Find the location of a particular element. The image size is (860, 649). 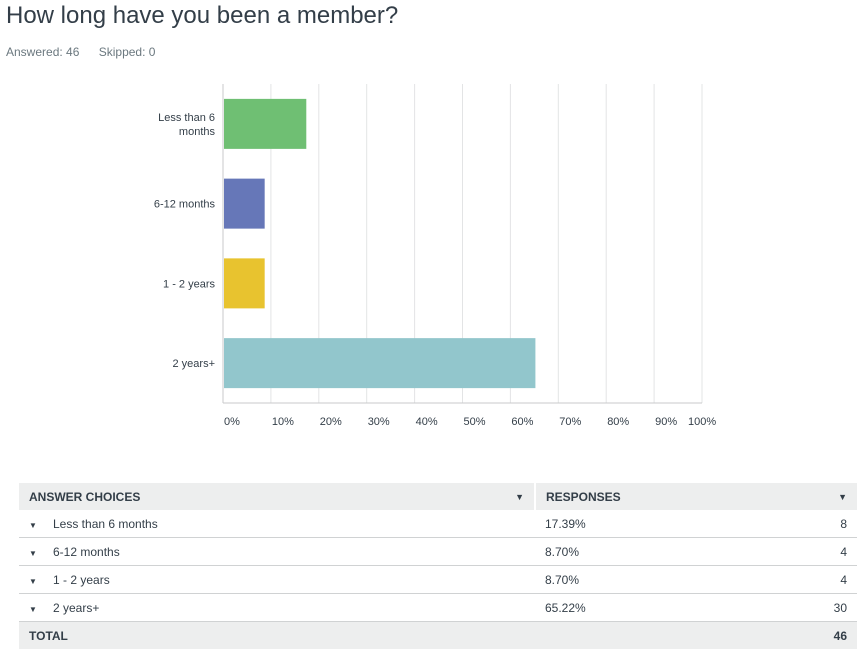

table-header-row: ANSWER CHOICES ▼ RESPONSES ▼ is located at coordinates (438, 496).